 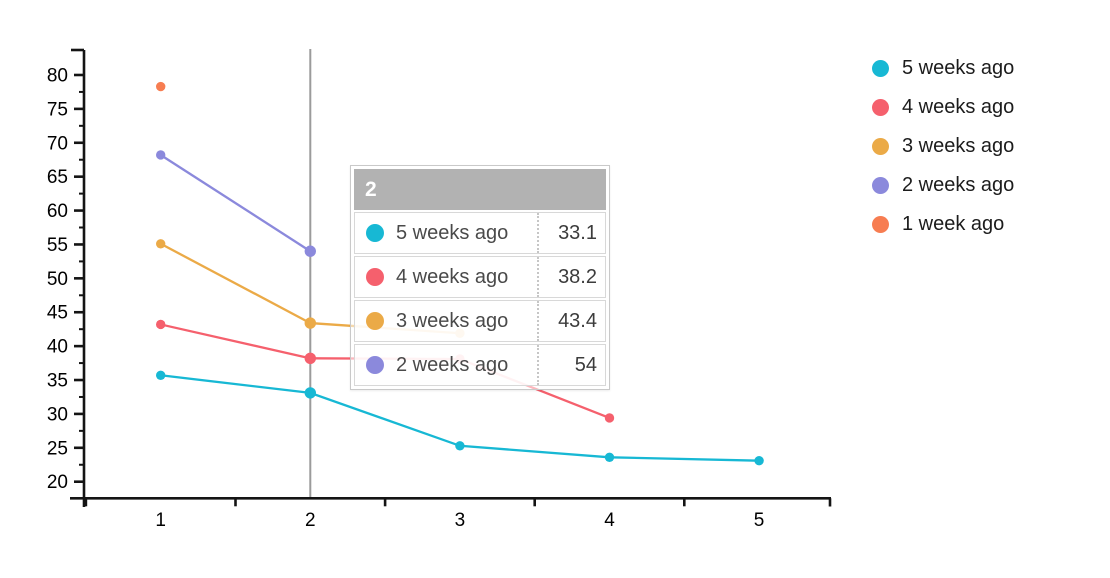 What do you see at coordinates (609, 457) in the screenshot?
I see `data-point-5-weeks-ago-x4` at bounding box center [609, 457].